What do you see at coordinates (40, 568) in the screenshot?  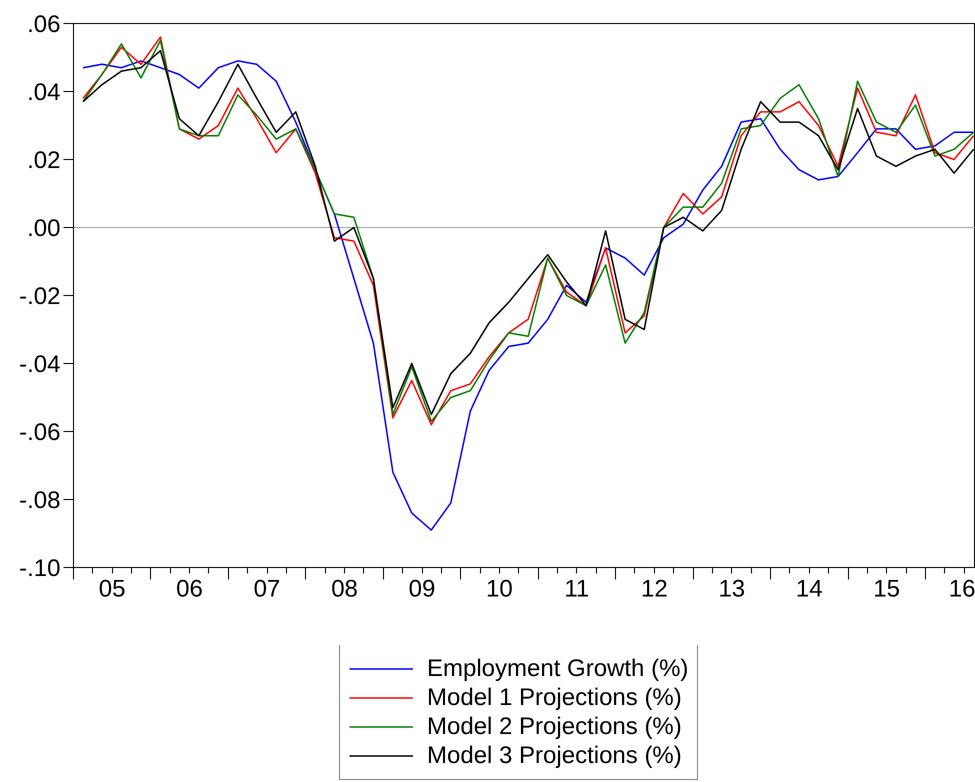 I see `y-tick-label: -.10` at bounding box center [40, 568].